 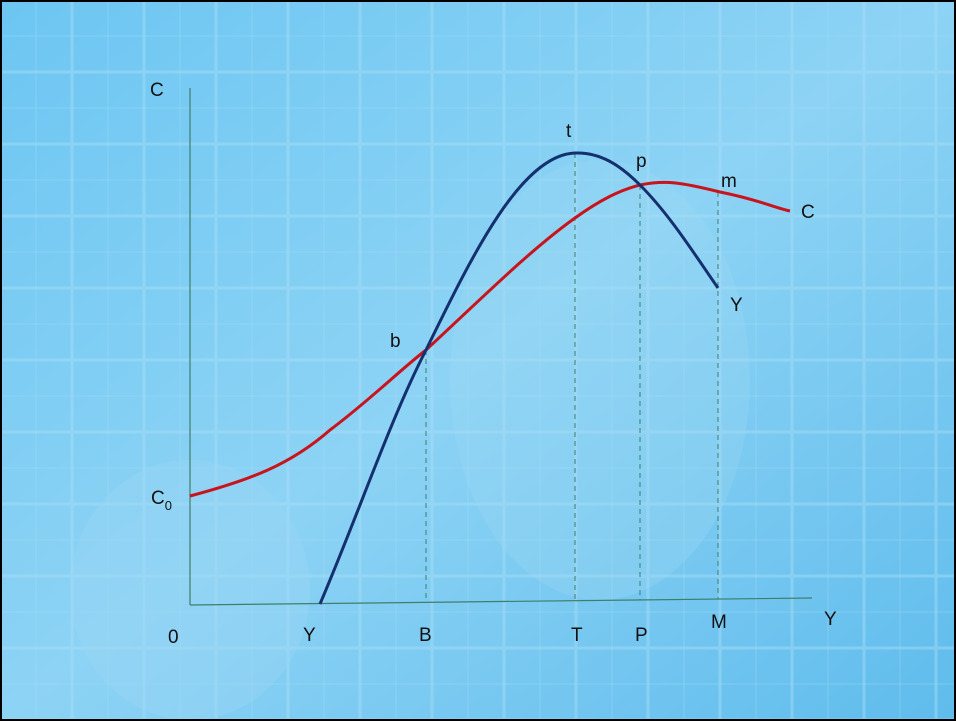 What do you see at coordinates (577, 635) in the screenshot?
I see `x-mark-label: T` at bounding box center [577, 635].